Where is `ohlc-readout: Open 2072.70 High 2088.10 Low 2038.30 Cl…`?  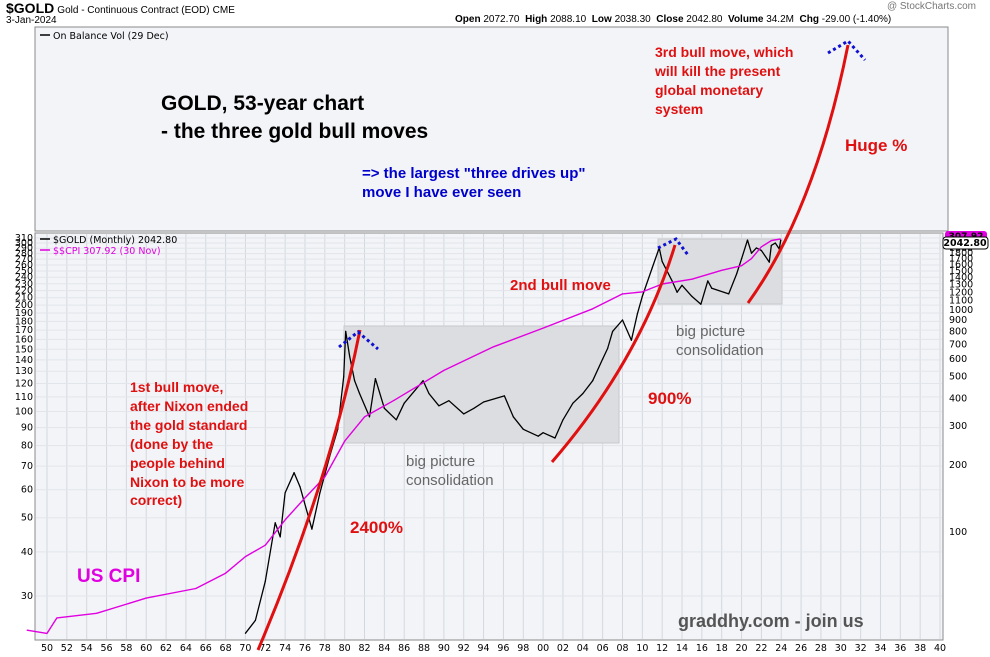 ohlc-readout: Open 2072.70 High 2088.10 Low 2038.30 Cl… is located at coordinates (673, 19).